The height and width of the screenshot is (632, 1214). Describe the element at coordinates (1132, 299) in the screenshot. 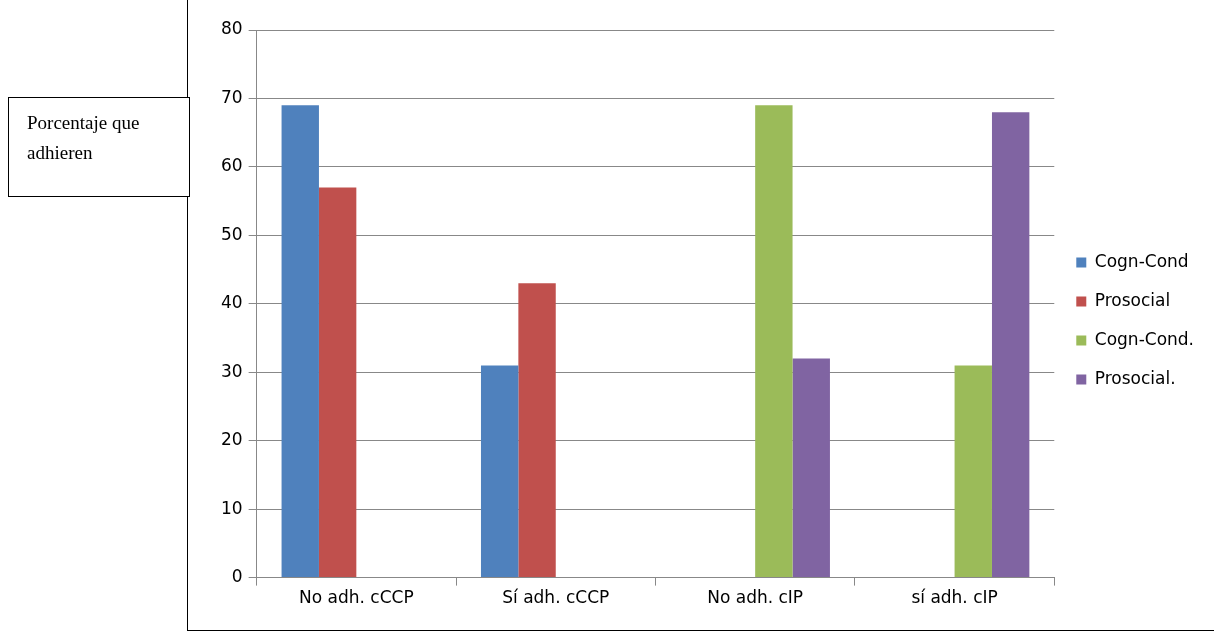

I see `legend-label: Prosocial` at that location.